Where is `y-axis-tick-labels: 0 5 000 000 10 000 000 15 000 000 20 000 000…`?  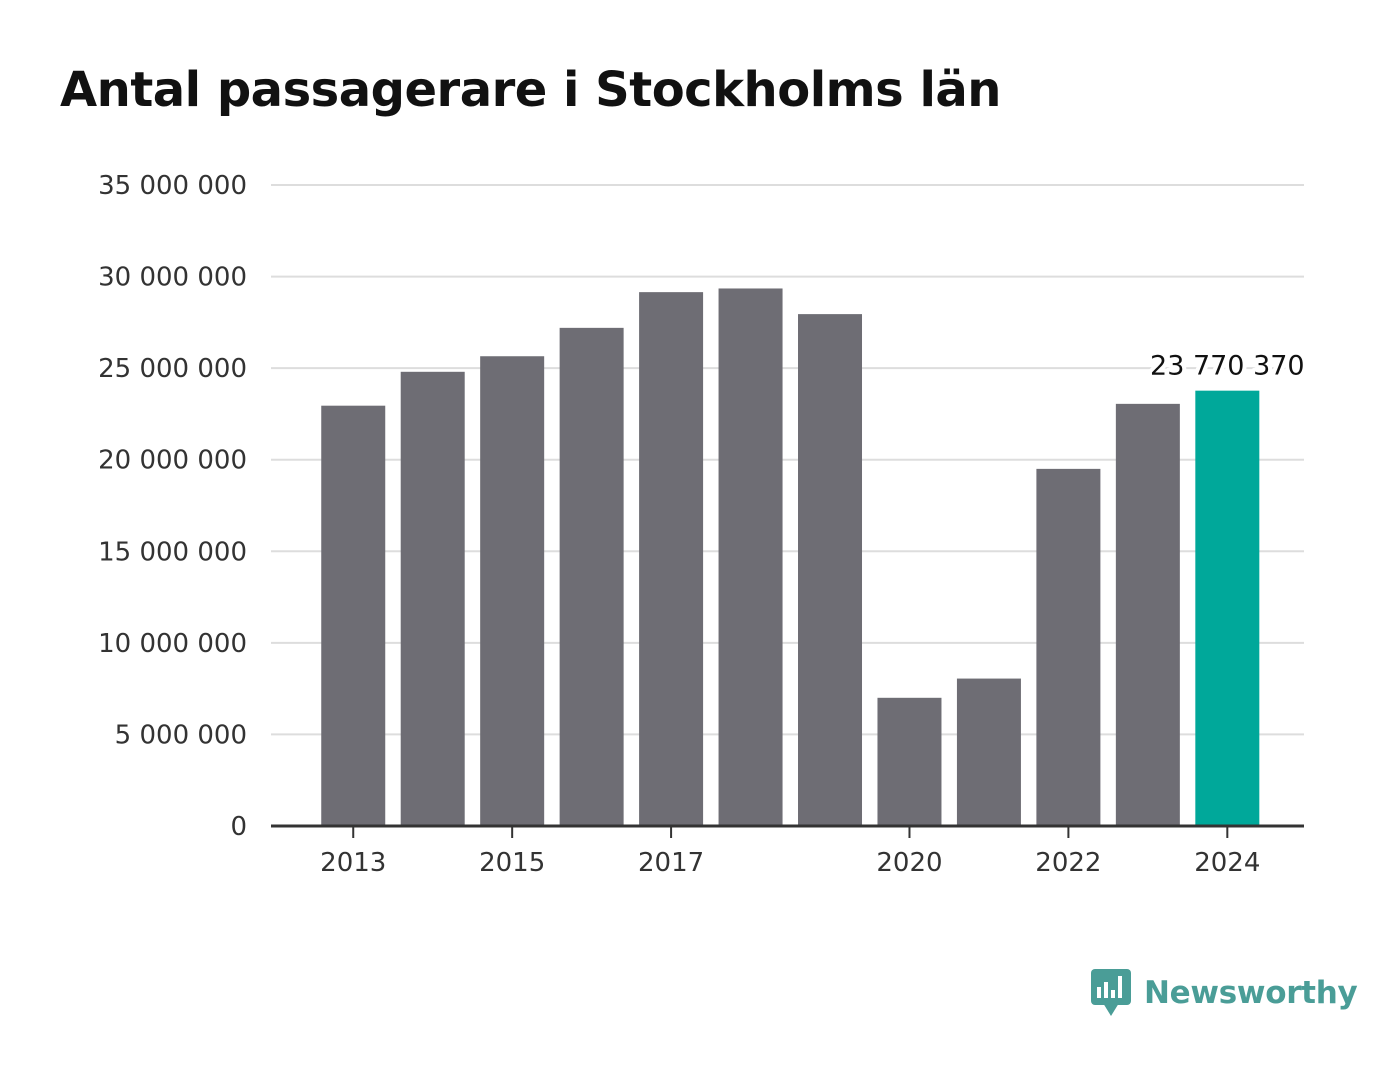
y-axis-tick-labels: 0 5 000 000 10 000 000 15 000 000 20 000 000… is located at coordinates (172, 506).